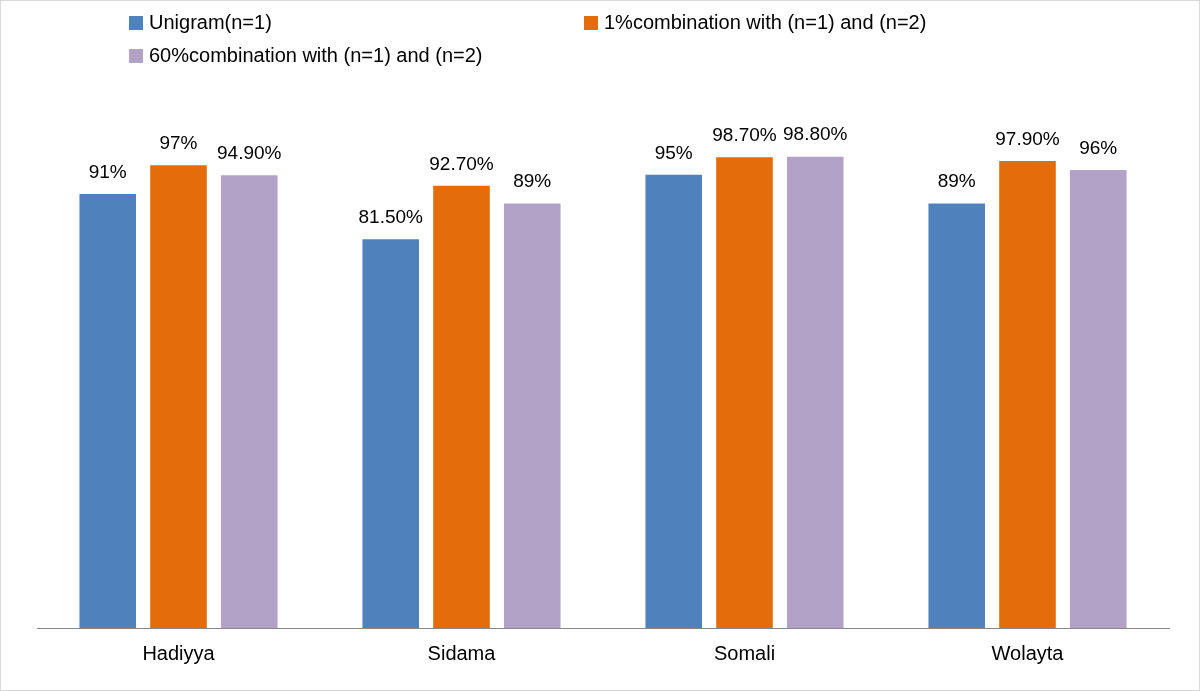 The width and height of the screenshot is (1200, 691). I want to click on data-label: 92.70%, so click(461, 163).